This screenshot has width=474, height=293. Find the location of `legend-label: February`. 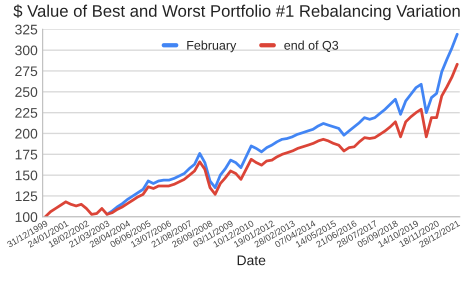

legend-label: February is located at coordinates (211, 46).